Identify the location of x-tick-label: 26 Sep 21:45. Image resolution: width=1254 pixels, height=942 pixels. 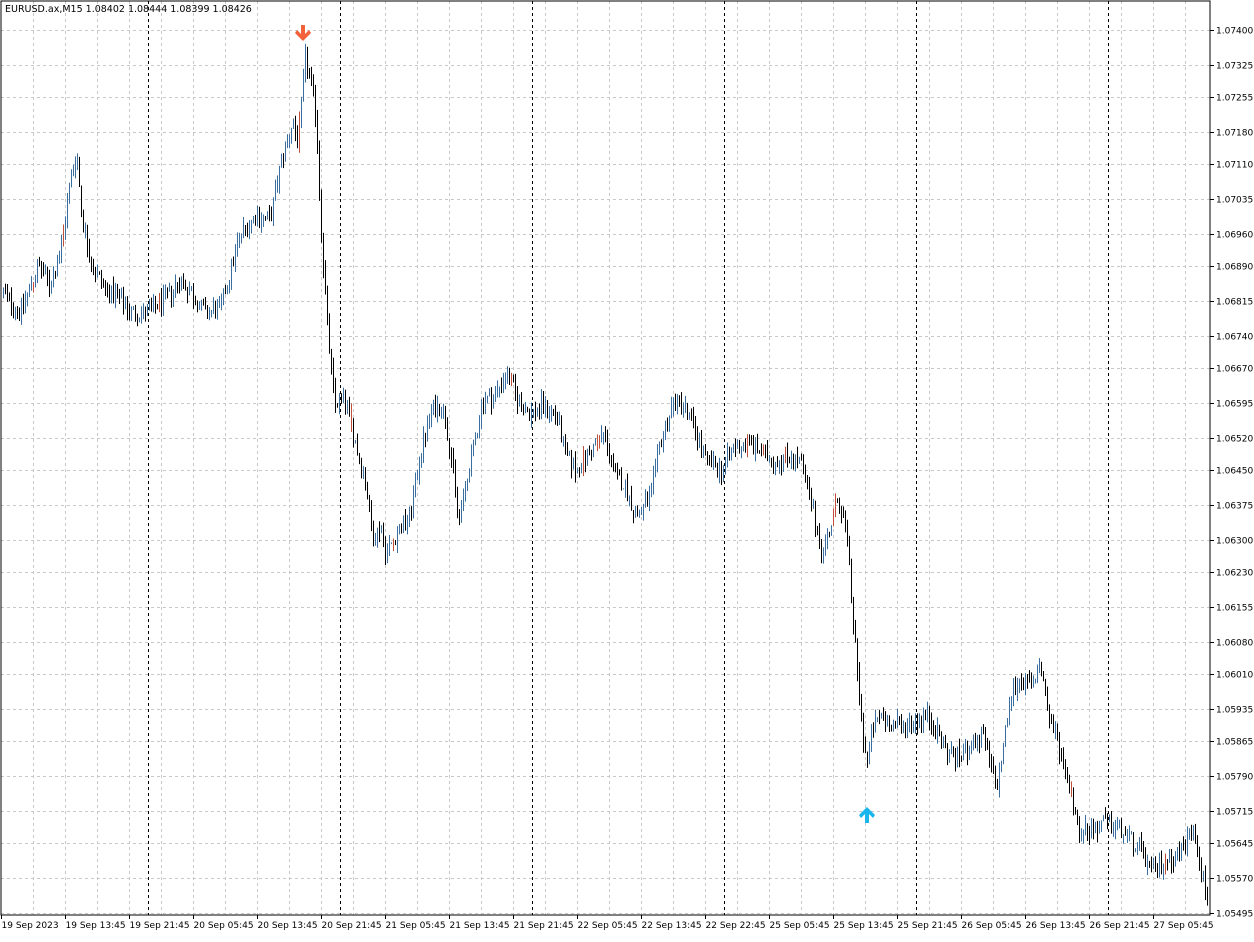
(1120, 926).